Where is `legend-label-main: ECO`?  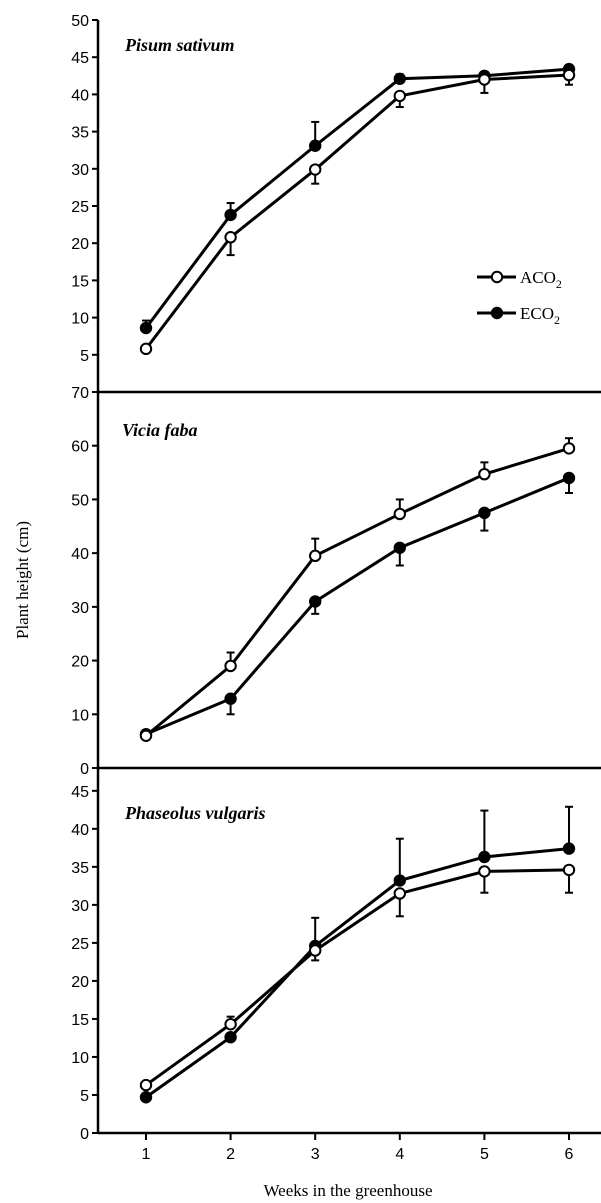 legend-label-main: ECO is located at coordinates (537, 313).